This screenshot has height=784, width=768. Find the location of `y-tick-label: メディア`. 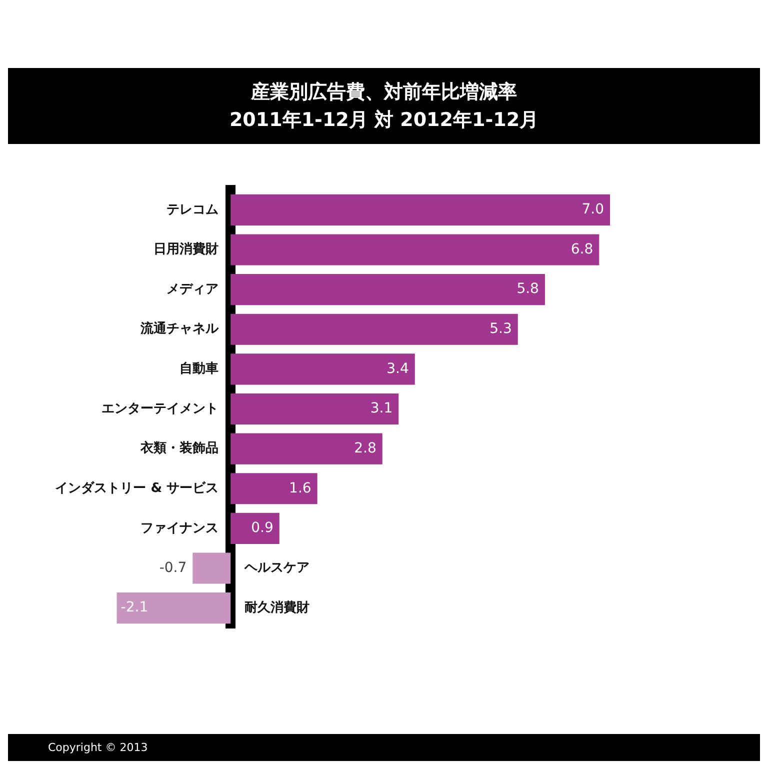

y-tick-label: メディア is located at coordinates (192, 289).